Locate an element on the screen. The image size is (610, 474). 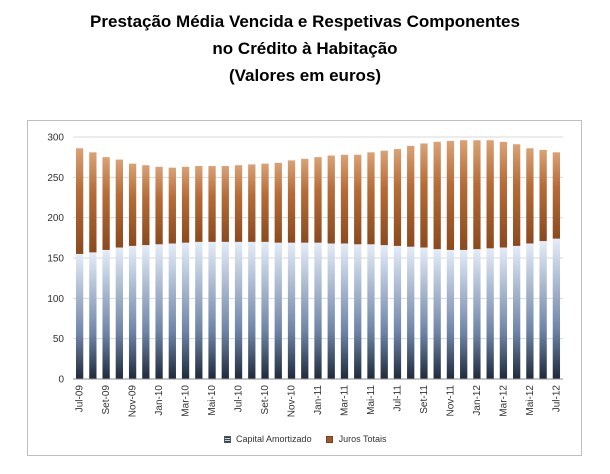
x-tick-label: Jul-12 is located at coordinates (556, 399).